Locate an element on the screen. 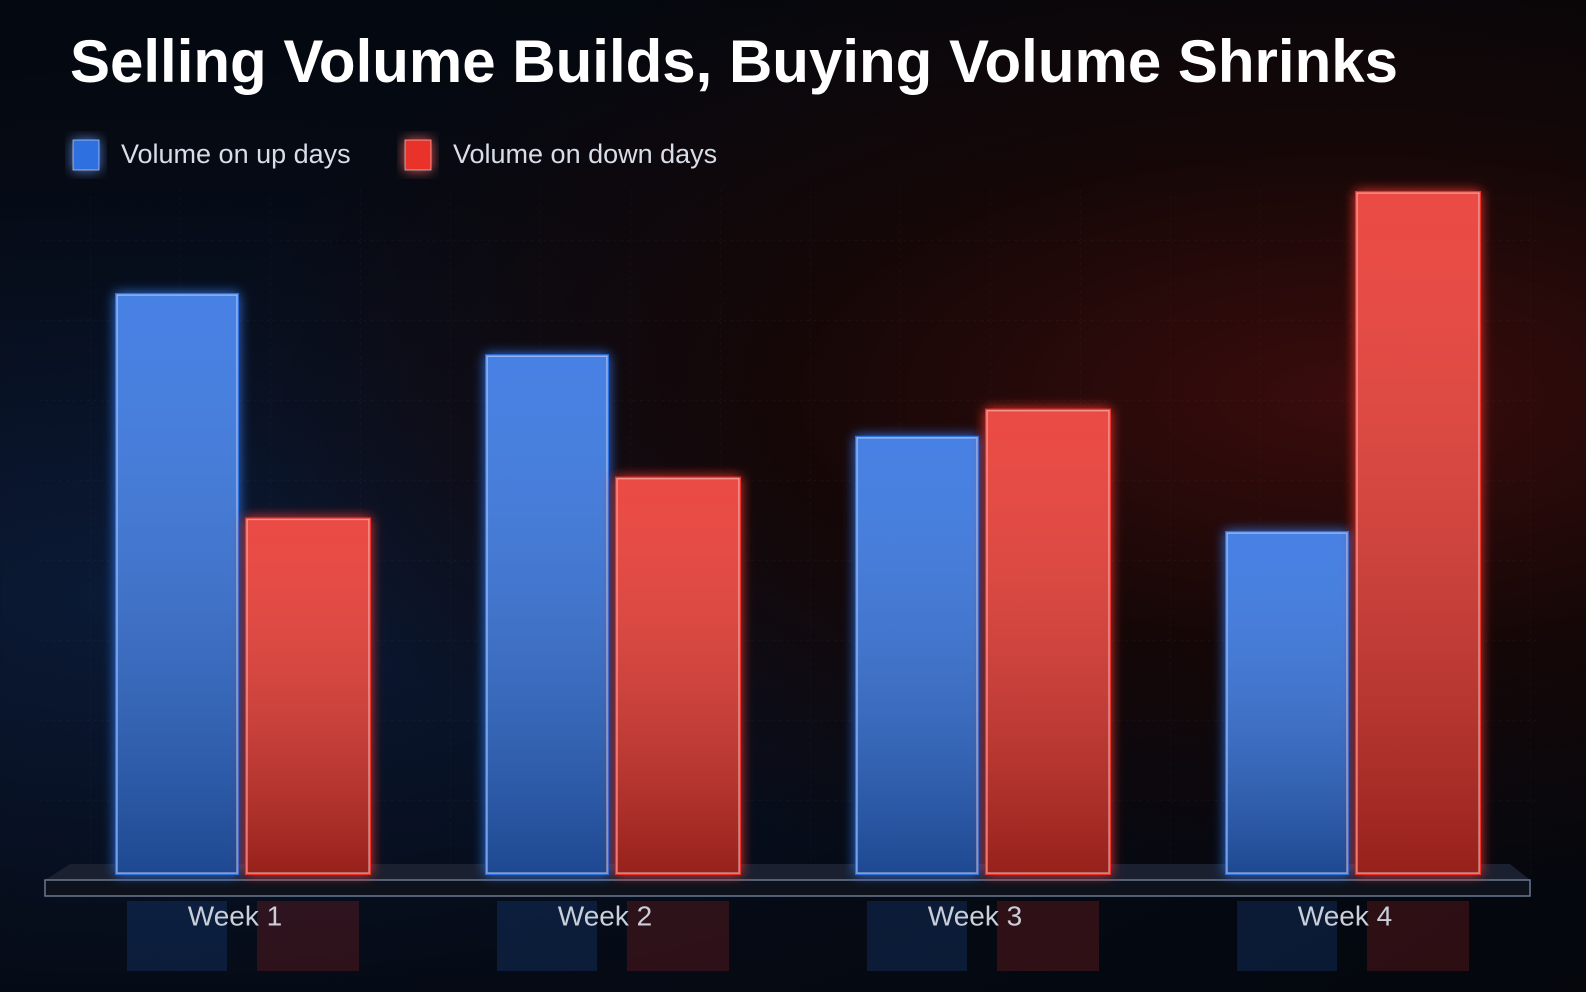  legend: Volume on up days Volume on down days is located at coordinates (394, 155).